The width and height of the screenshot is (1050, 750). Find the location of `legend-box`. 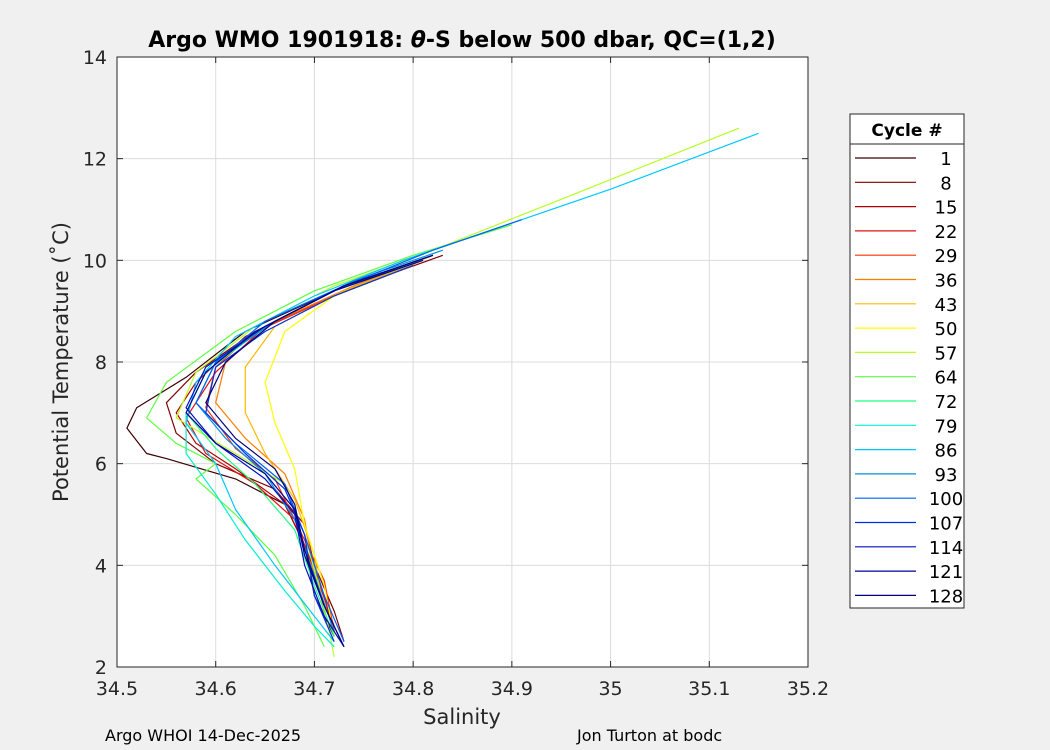

legend-box is located at coordinates (907, 361).